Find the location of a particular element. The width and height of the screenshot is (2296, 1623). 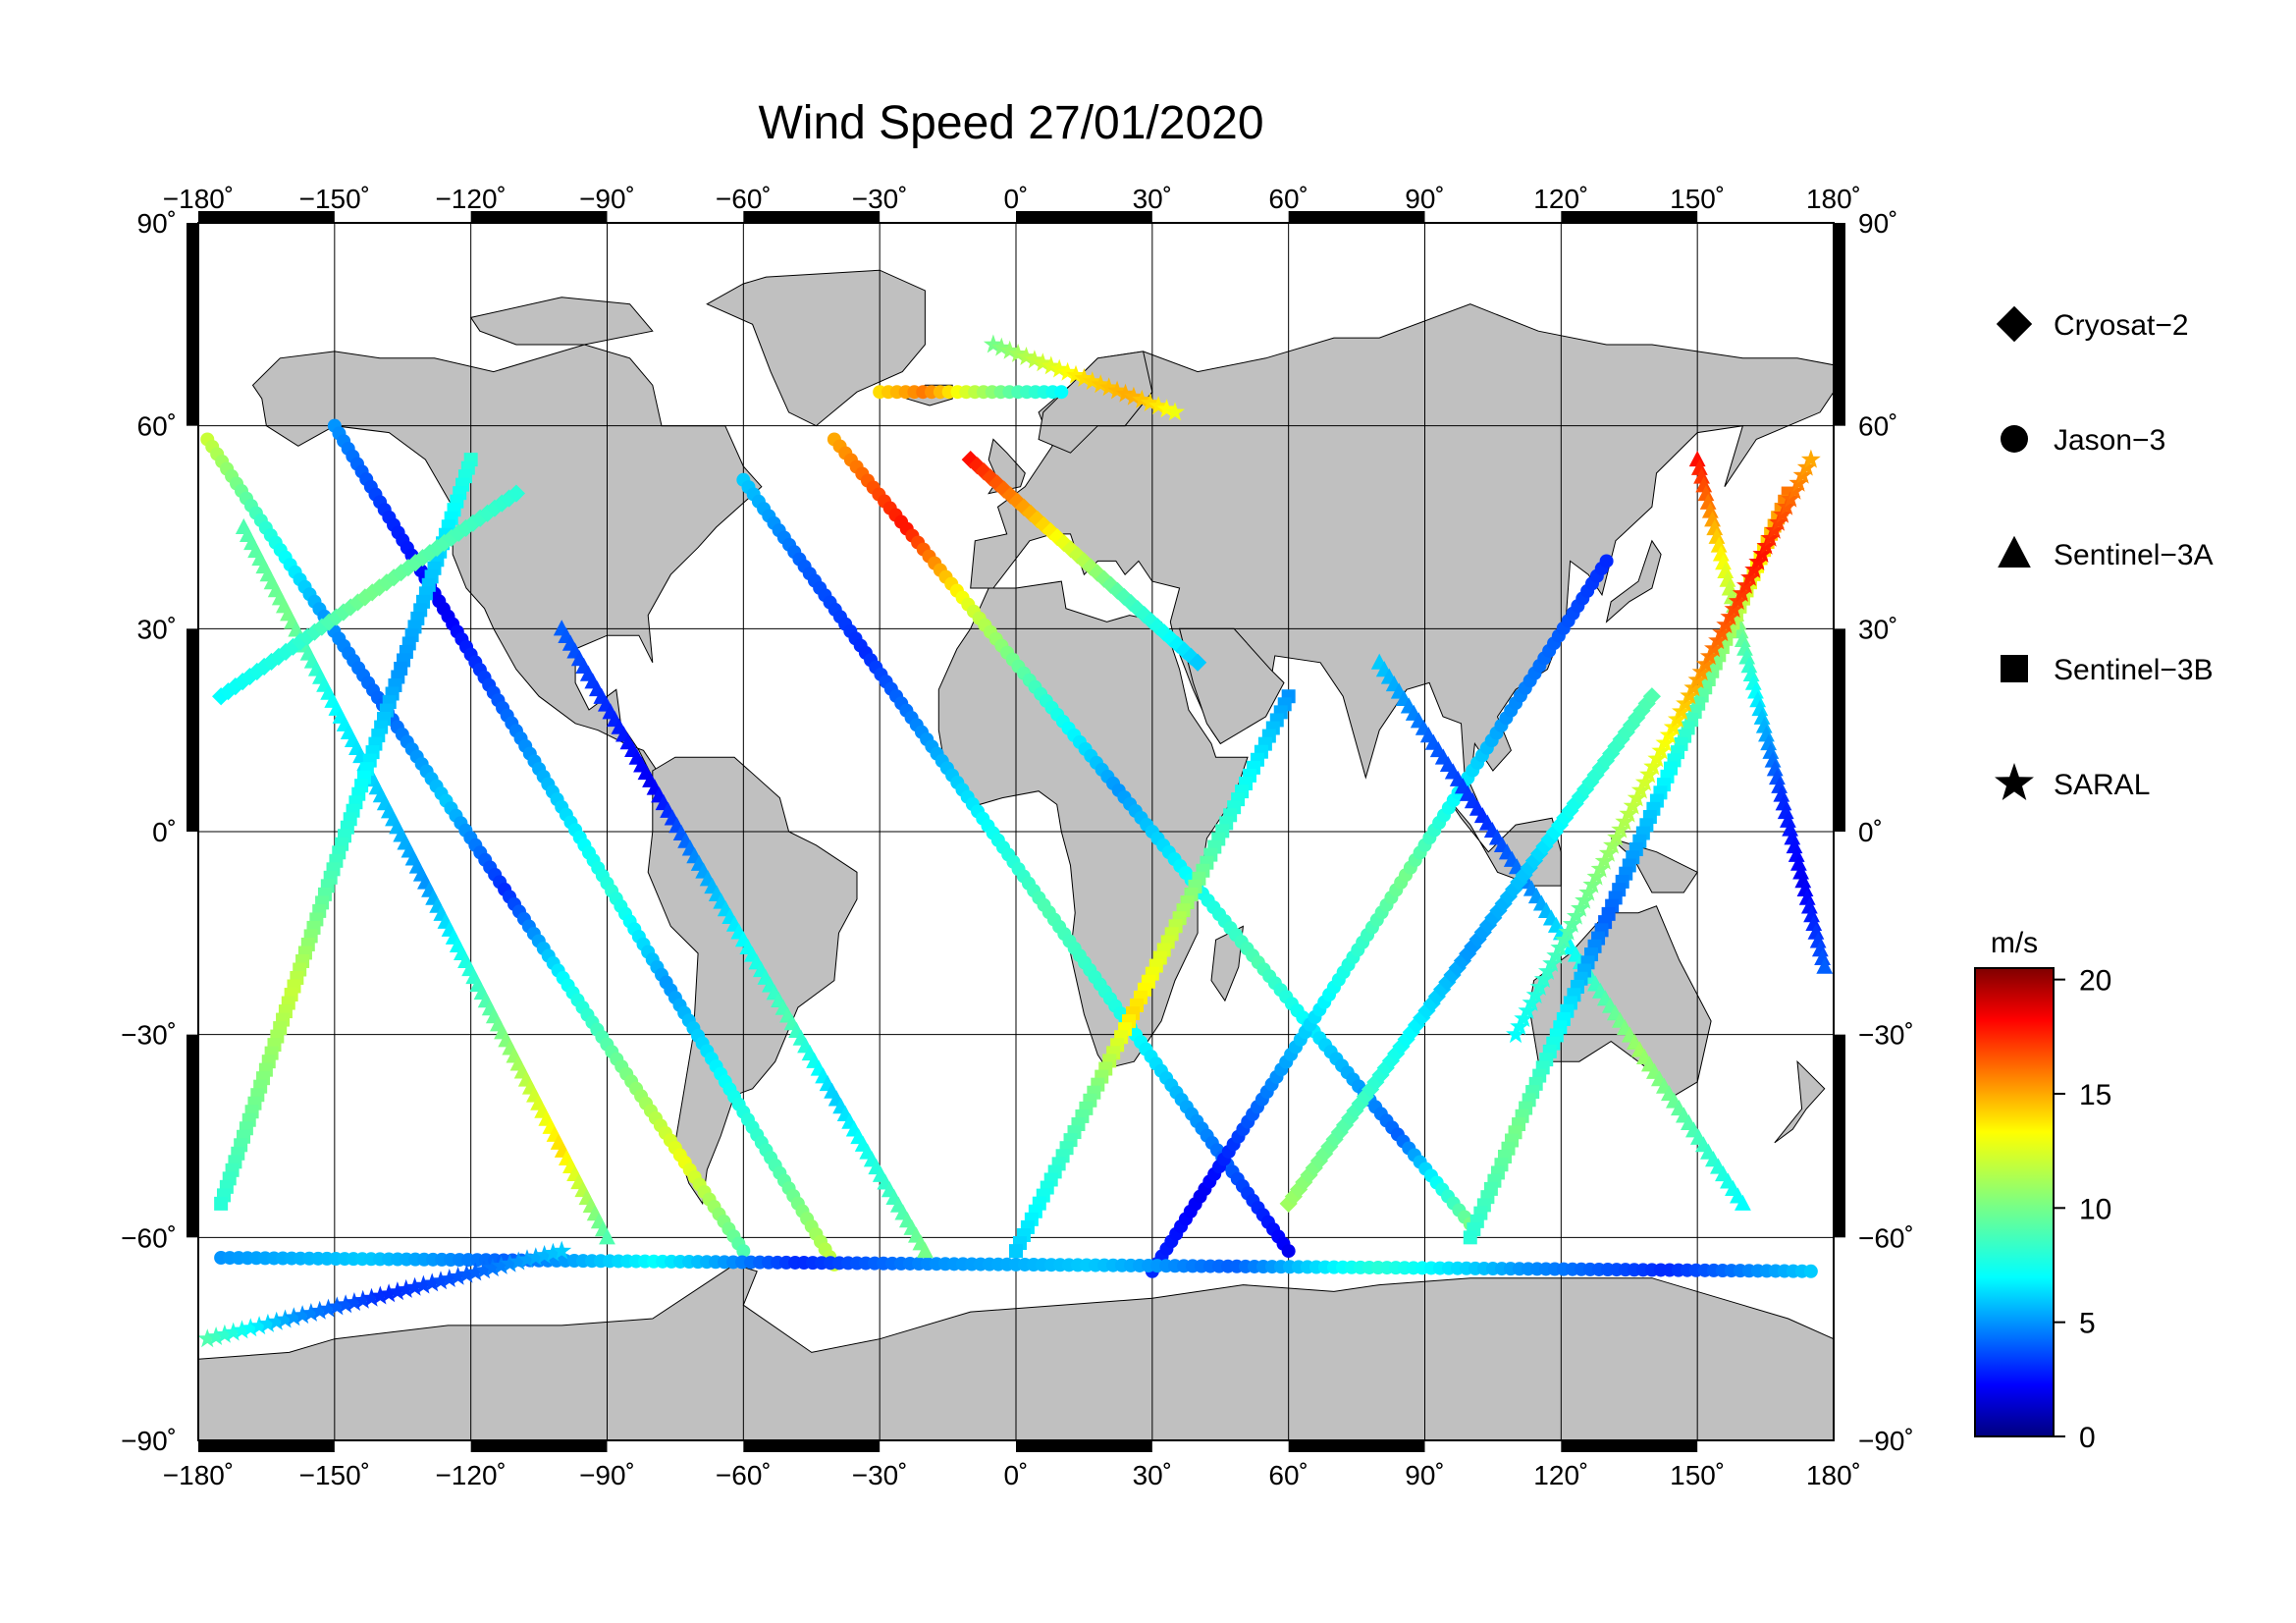

lon-tick-label: 90˚ is located at coordinates (1424, 199).